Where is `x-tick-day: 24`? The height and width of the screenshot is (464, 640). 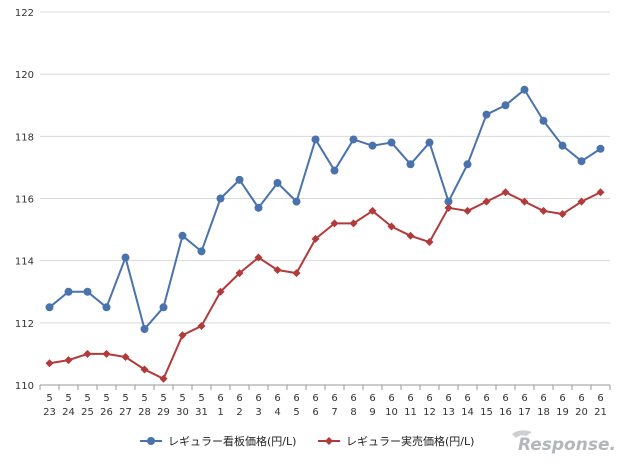 x-tick-day: 24 is located at coordinates (68, 412).